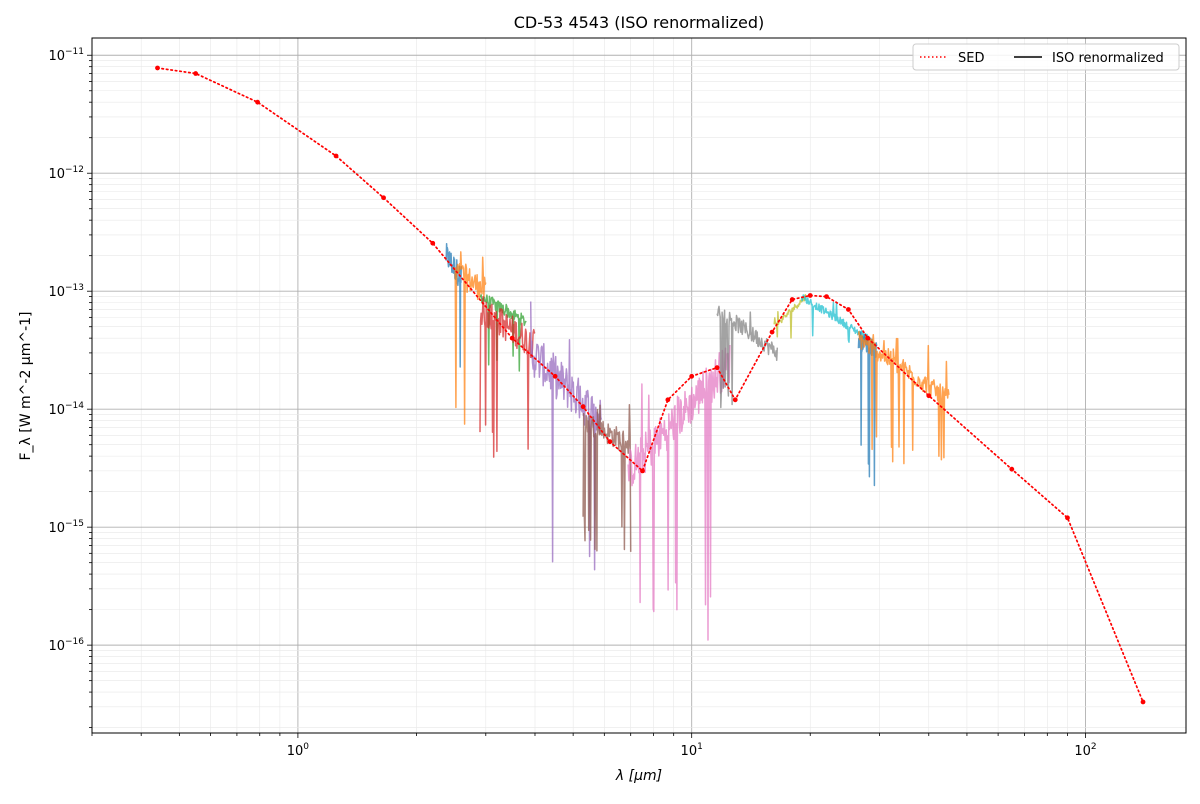 The image size is (1200, 804). I want to click on x-axis-label: λ [μm], so click(638, 776).